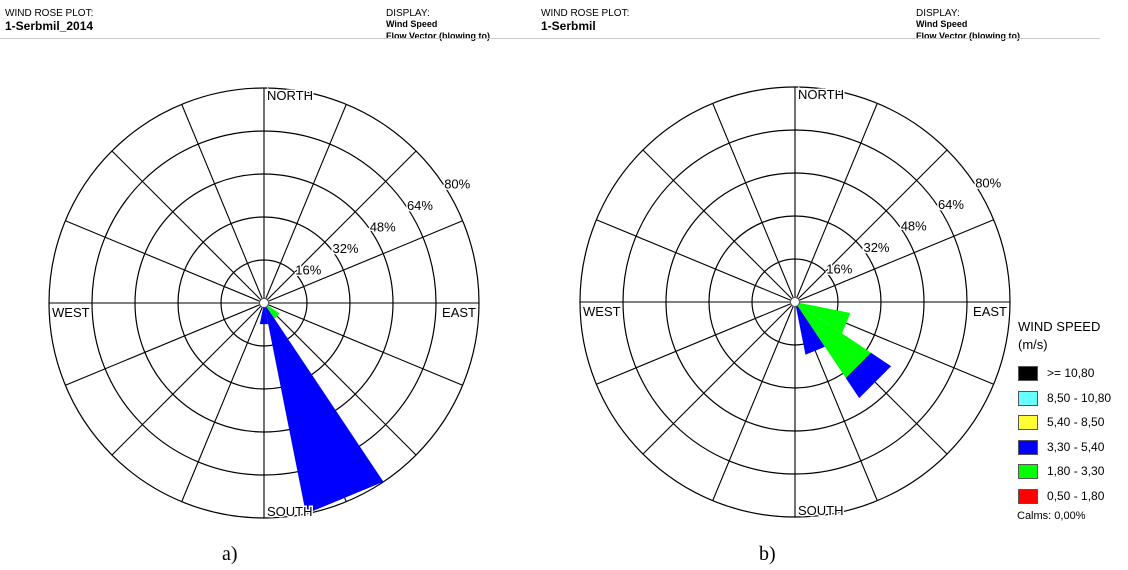 The height and width of the screenshot is (570, 1128). Describe the element at coordinates (270, 38) in the screenshot. I see `header-rule-a` at that location.